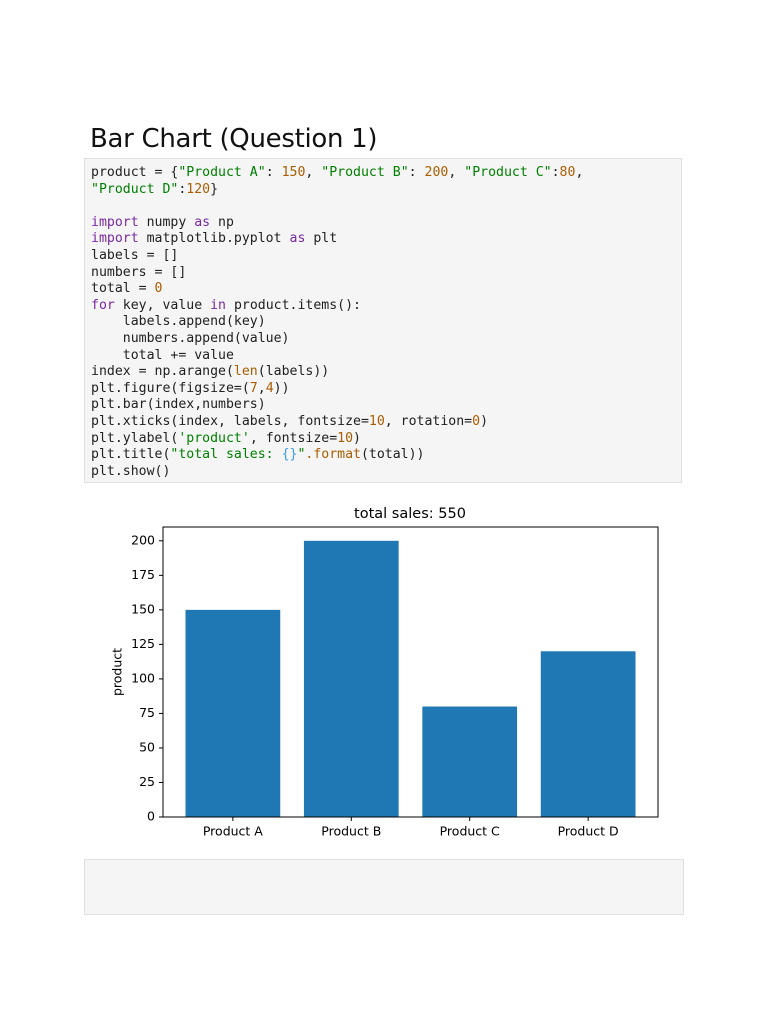 Image resolution: width=768 pixels, height=1024 pixels. What do you see at coordinates (383, 306) in the screenshot?
I see `code-line: for key, value in product.items():` at bounding box center [383, 306].